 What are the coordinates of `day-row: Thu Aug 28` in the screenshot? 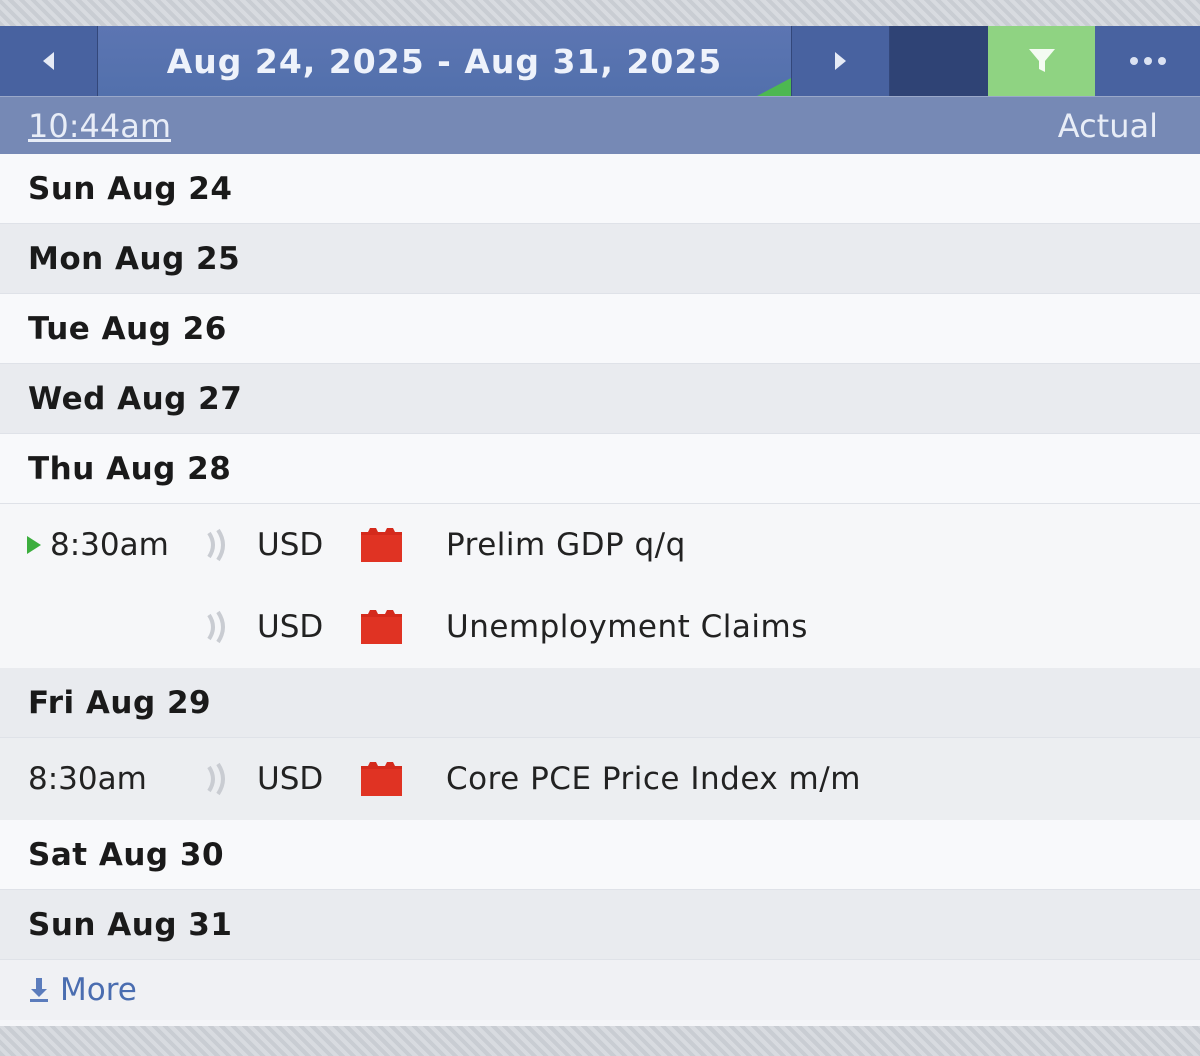 It's located at (600, 469).